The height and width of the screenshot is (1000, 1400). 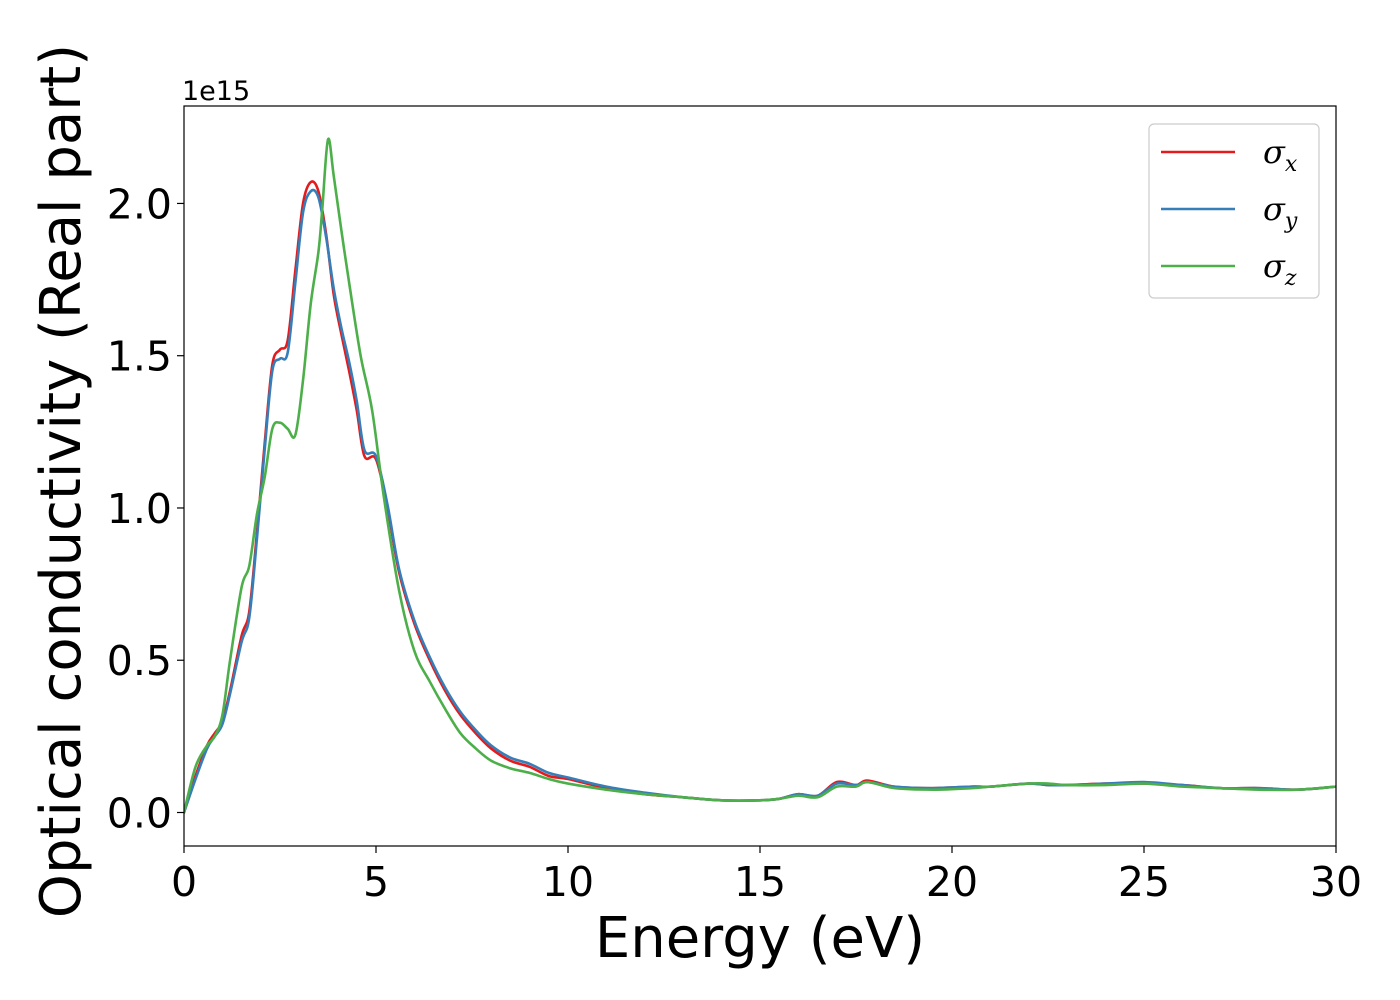 What do you see at coordinates (1291, 221) in the screenshot?
I see `legend-subscript: y` at bounding box center [1291, 221].